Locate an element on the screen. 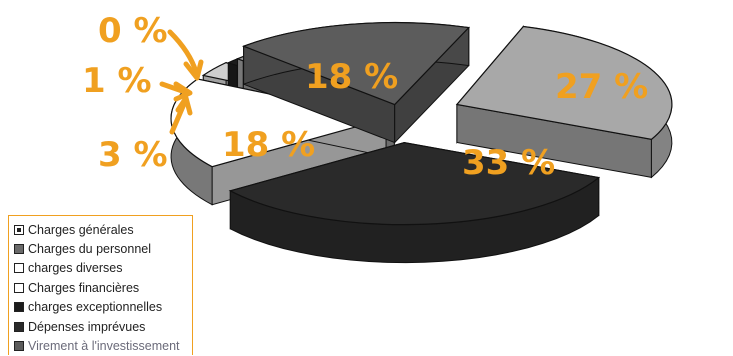  value-label-0: 27 % is located at coordinates (601, 87).